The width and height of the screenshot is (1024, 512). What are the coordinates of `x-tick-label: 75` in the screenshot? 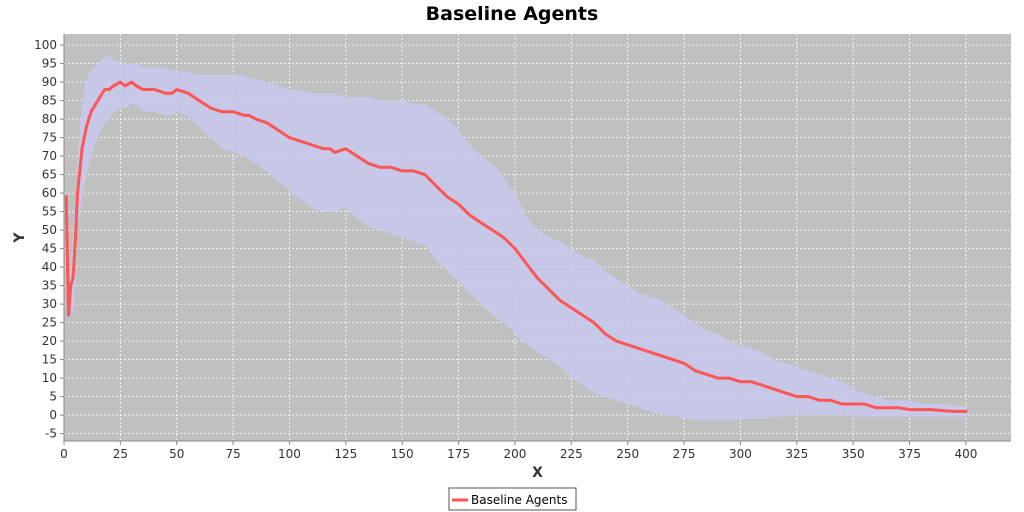 It's located at (232, 454).